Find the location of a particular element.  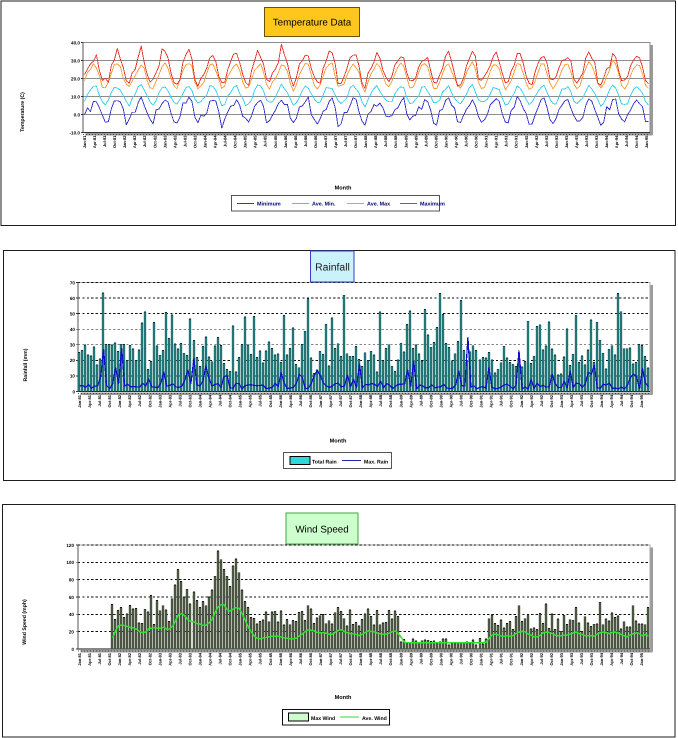

svg-text: Month is located at coordinates (343, 697).